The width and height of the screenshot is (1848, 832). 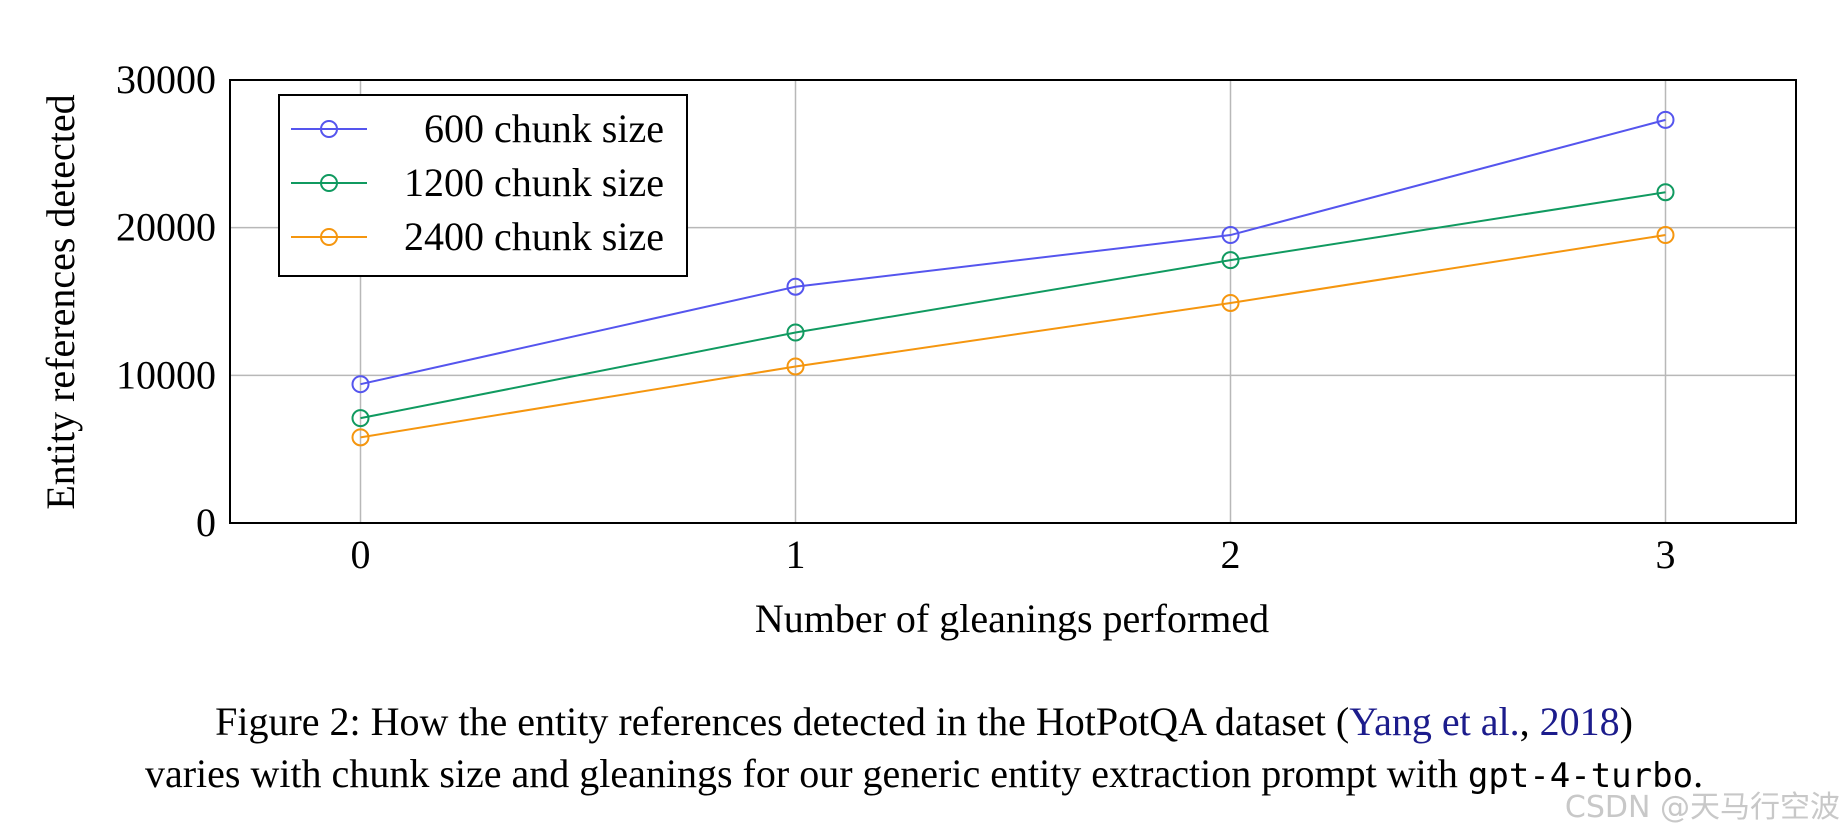 I want to click on x-axis-label: Number of gleanings performed, so click(x=1012, y=618).